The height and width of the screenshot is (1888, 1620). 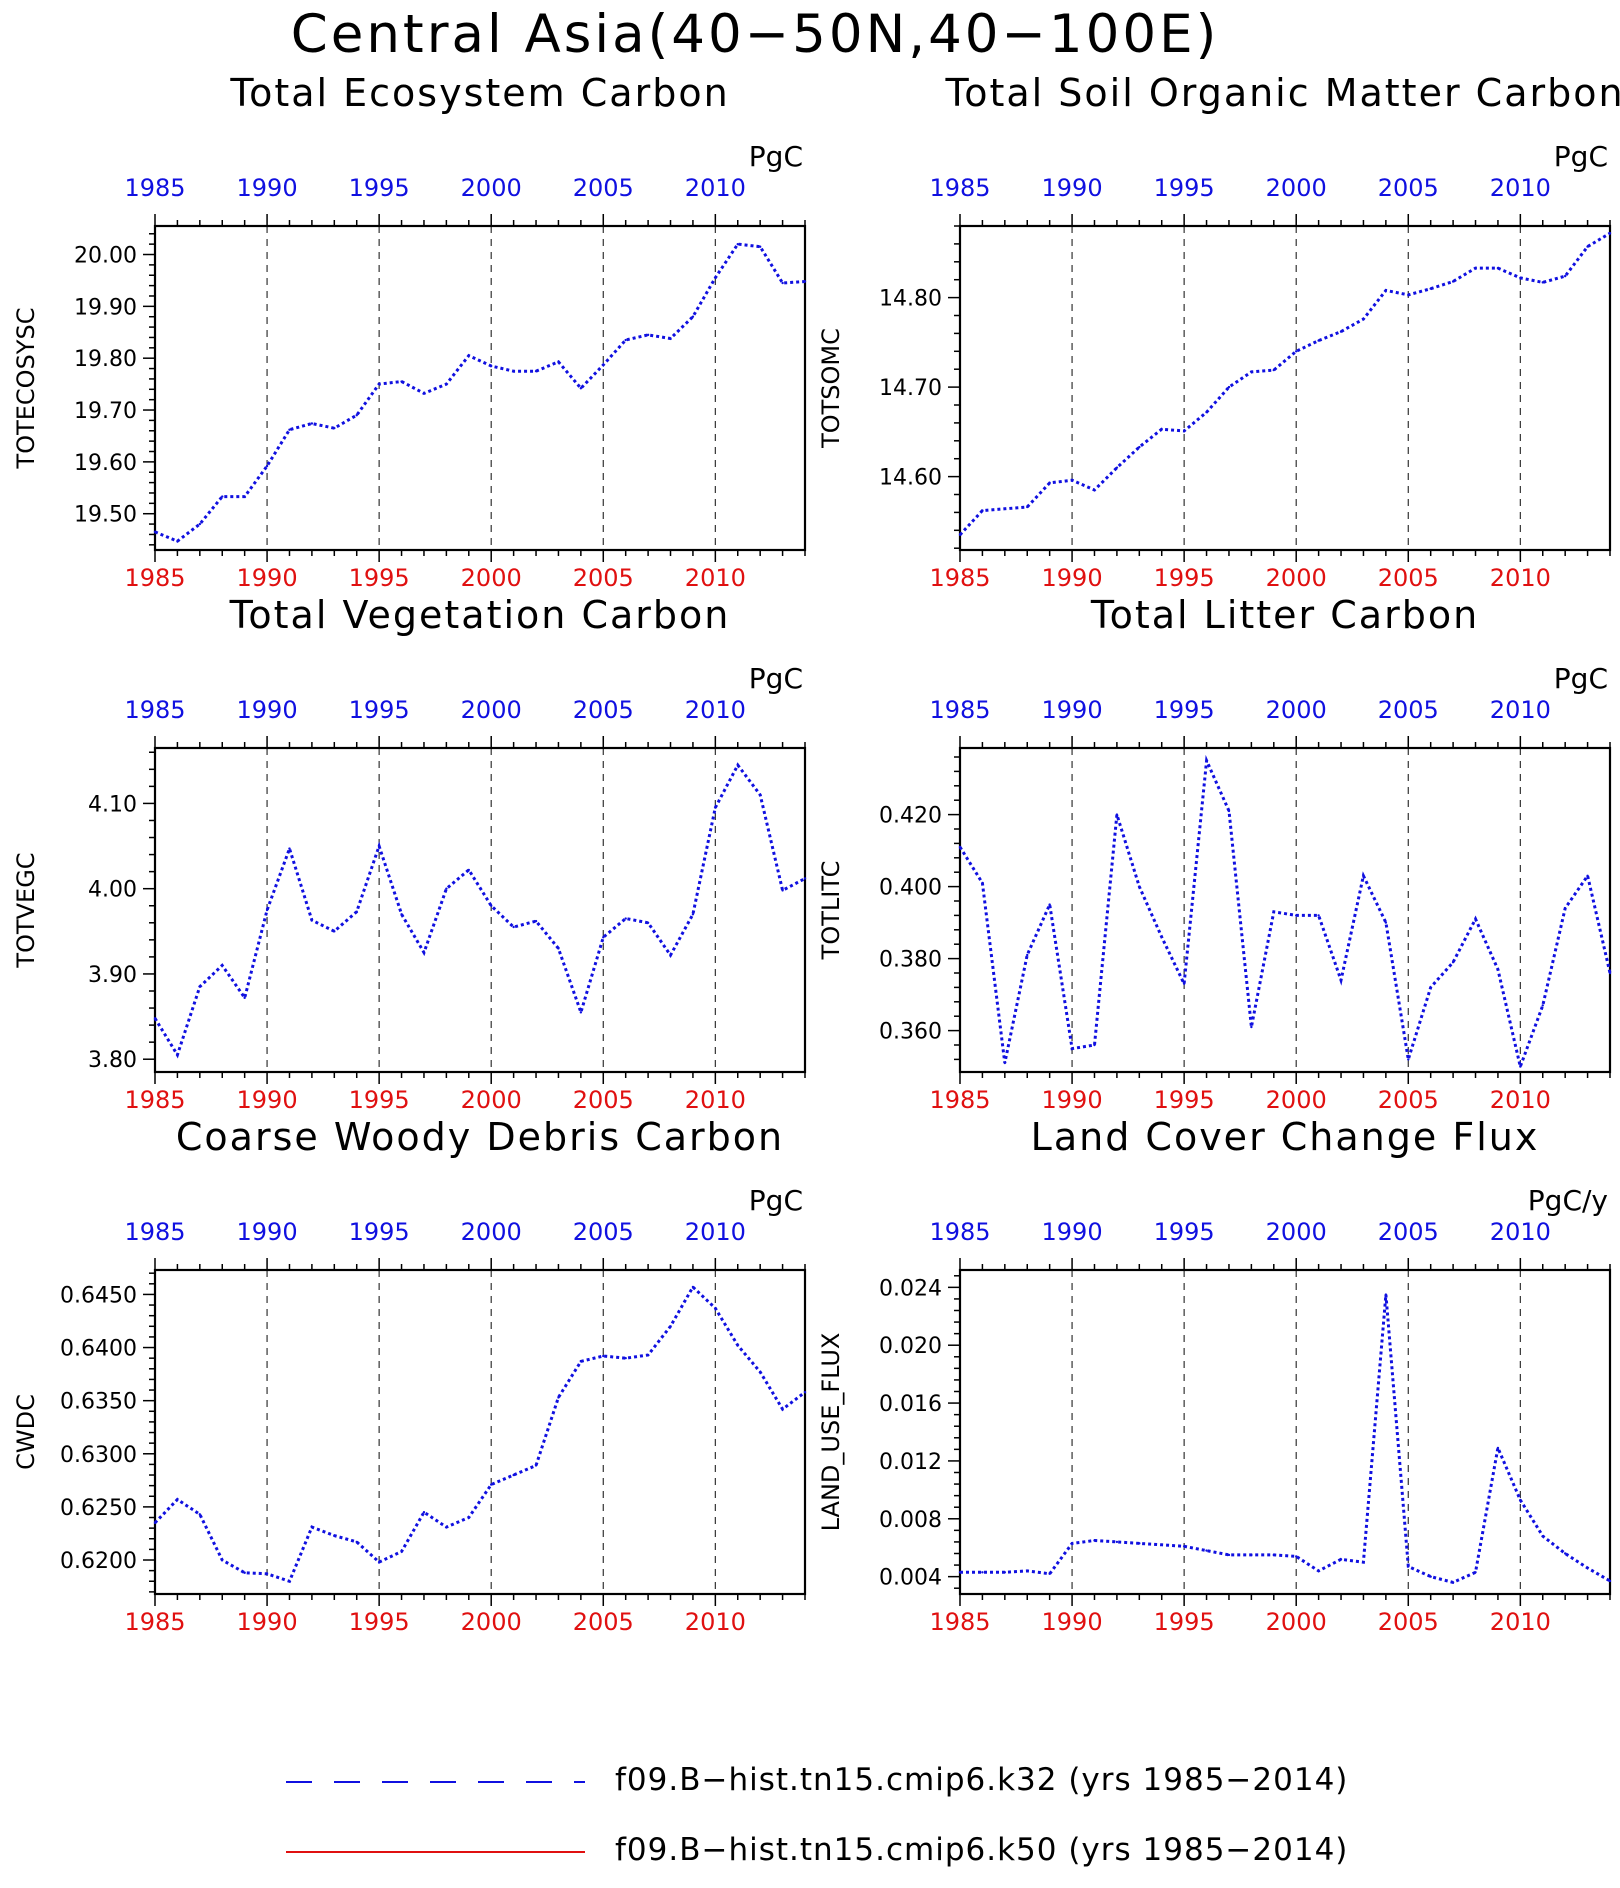 What do you see at coordinates (910, 1578) in the screenshot?
I see `y-tick-label: 0.004` at bounding box center [910, 1578].